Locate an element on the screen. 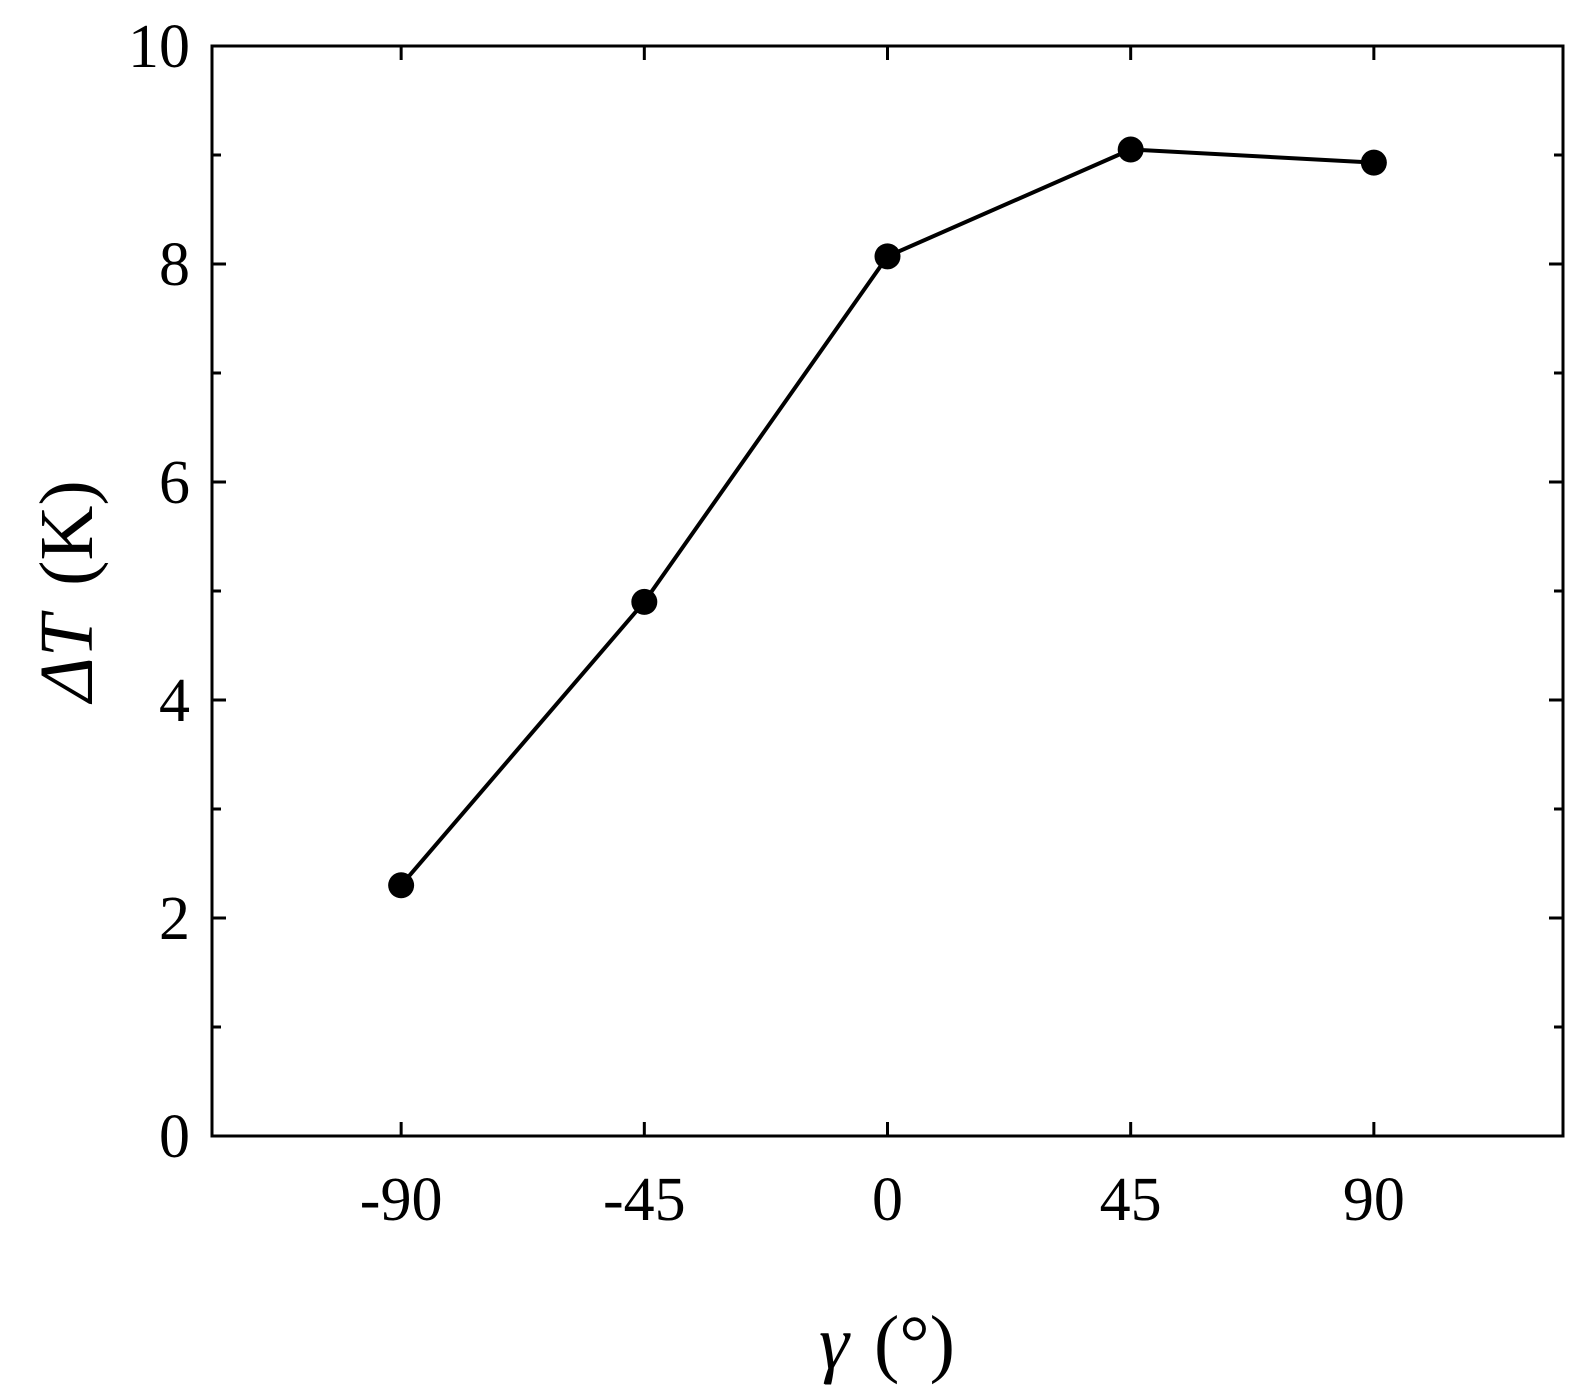 This screenshot has width=1588, height=1391. x-tick-label: -90 is located at coordinates (401, 1200).